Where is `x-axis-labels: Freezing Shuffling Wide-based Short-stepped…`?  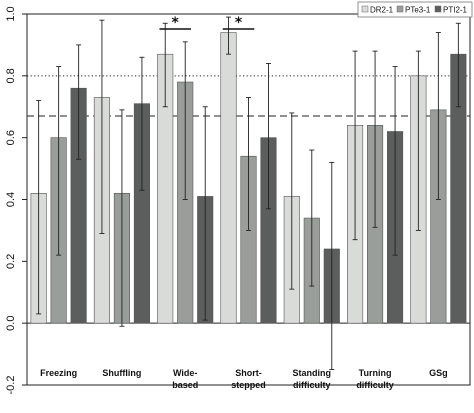 x-axis-labels: Freezing Shuffling Wide-based Short-stepped… is located at coordinates (243, 379).